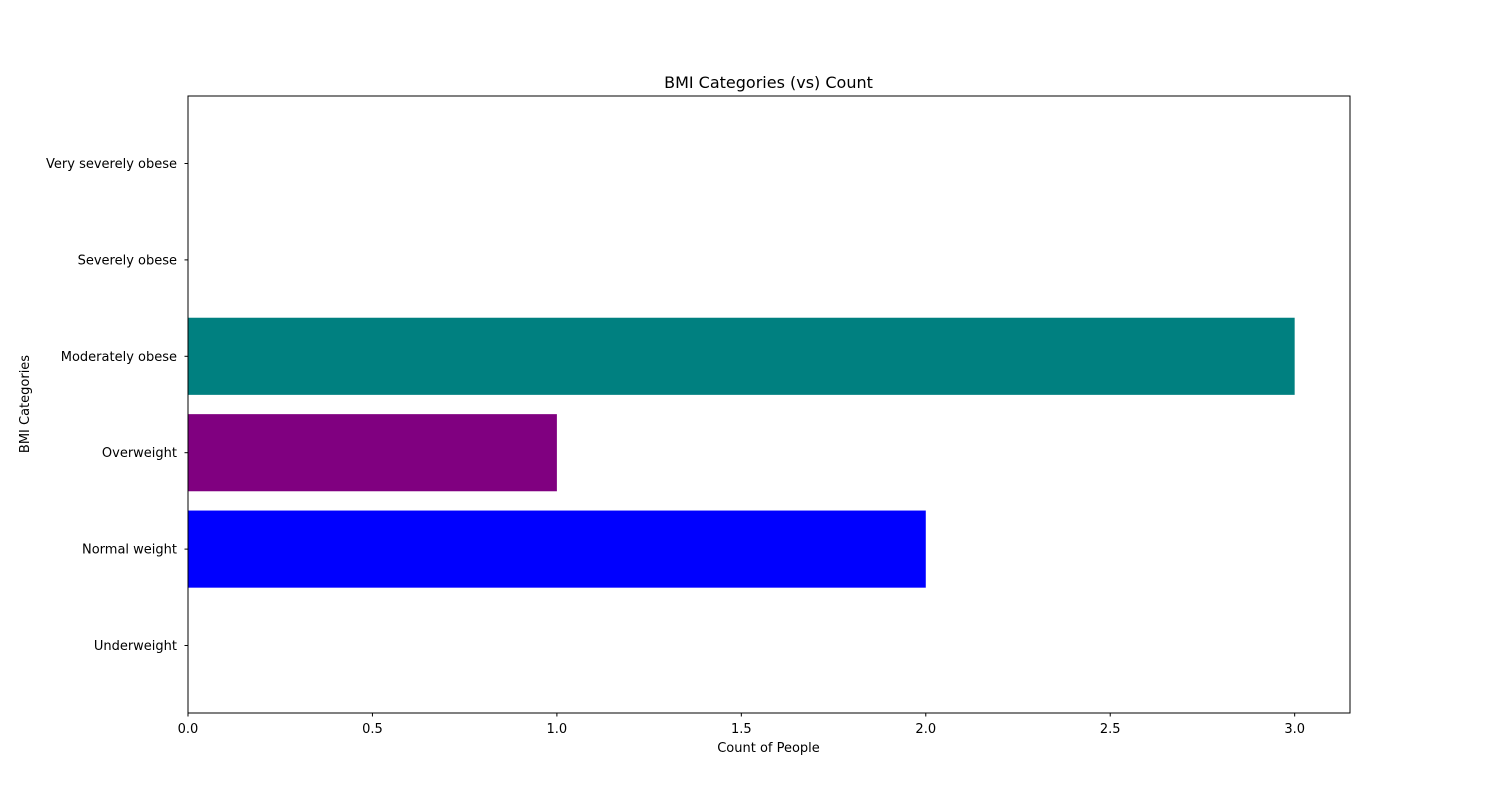  What do you see at coordinates (557, 549) in the screenshot?
I see `bar-normal-weight` at bounding box center [557, 549].